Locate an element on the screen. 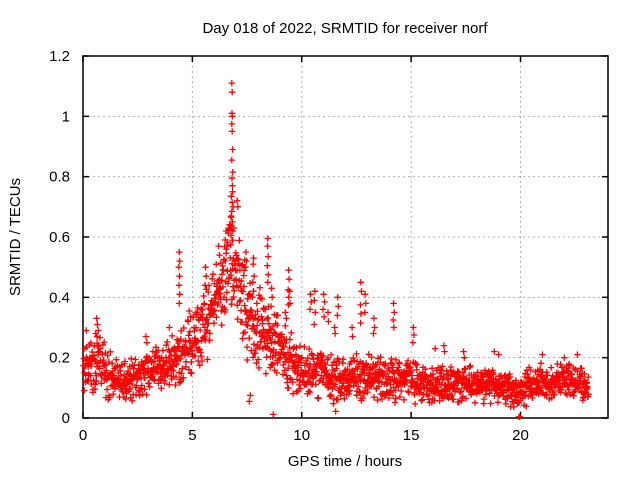  y-tick-label: 0.2 is located at coordinates (59, 358).